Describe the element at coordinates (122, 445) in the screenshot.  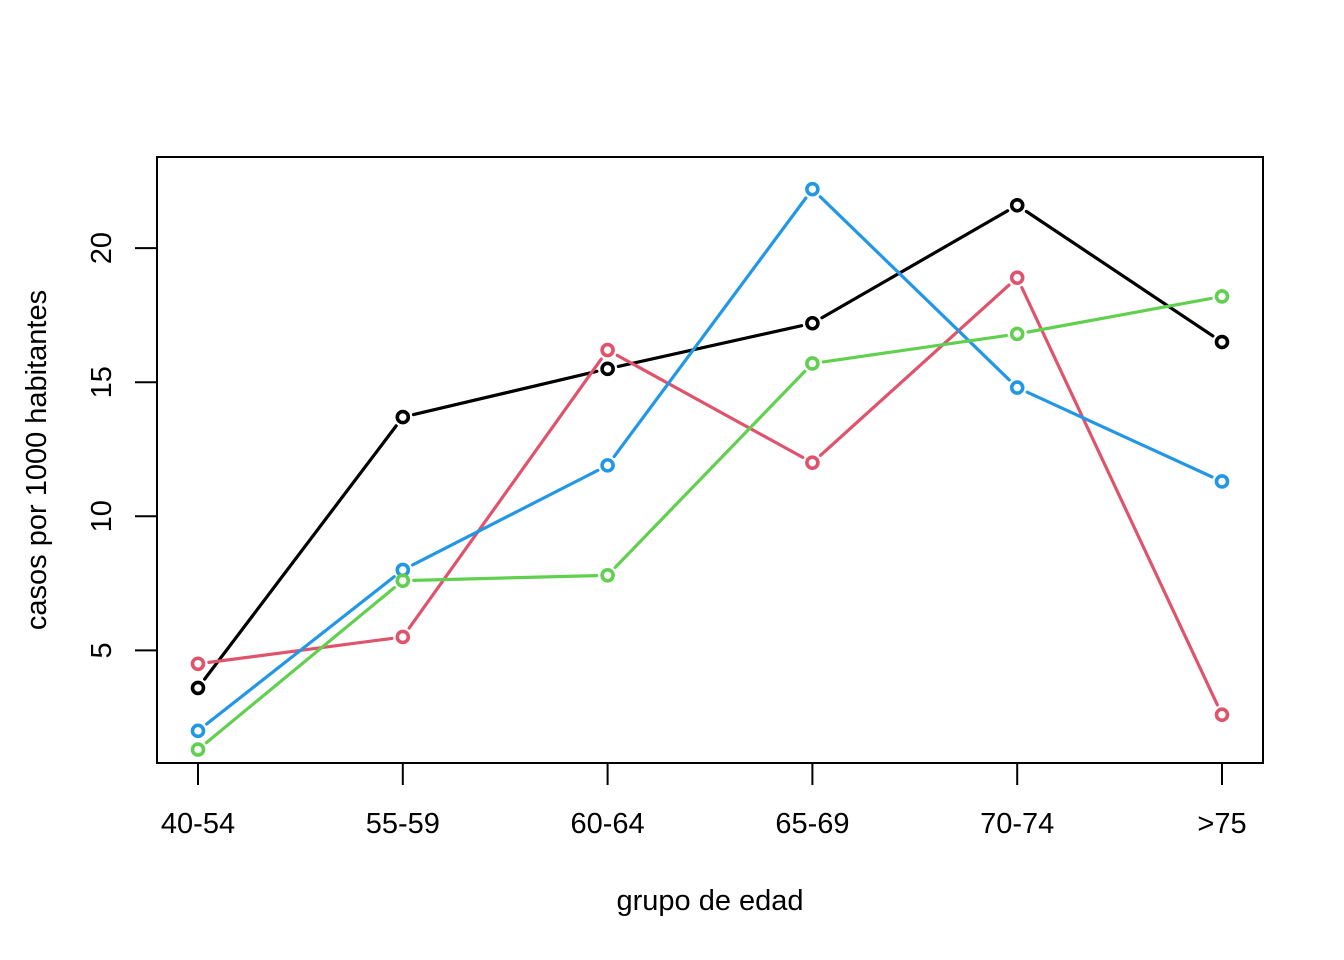
I see `y-axis: 5 10 15 20` at that location.